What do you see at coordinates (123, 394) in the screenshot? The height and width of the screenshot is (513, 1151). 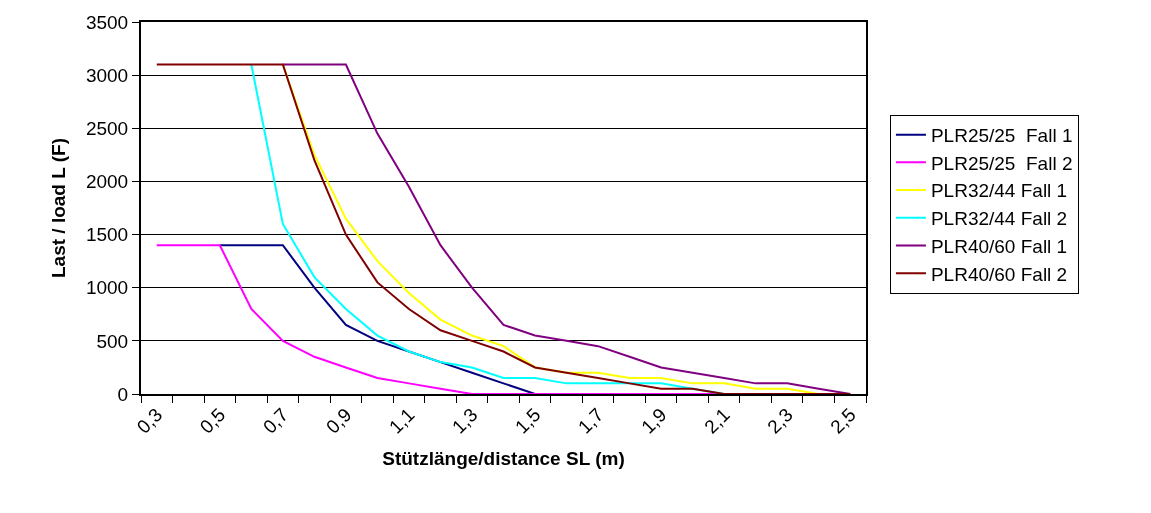 I see `y-tick-label: 0` at bounding box center [123, 394].